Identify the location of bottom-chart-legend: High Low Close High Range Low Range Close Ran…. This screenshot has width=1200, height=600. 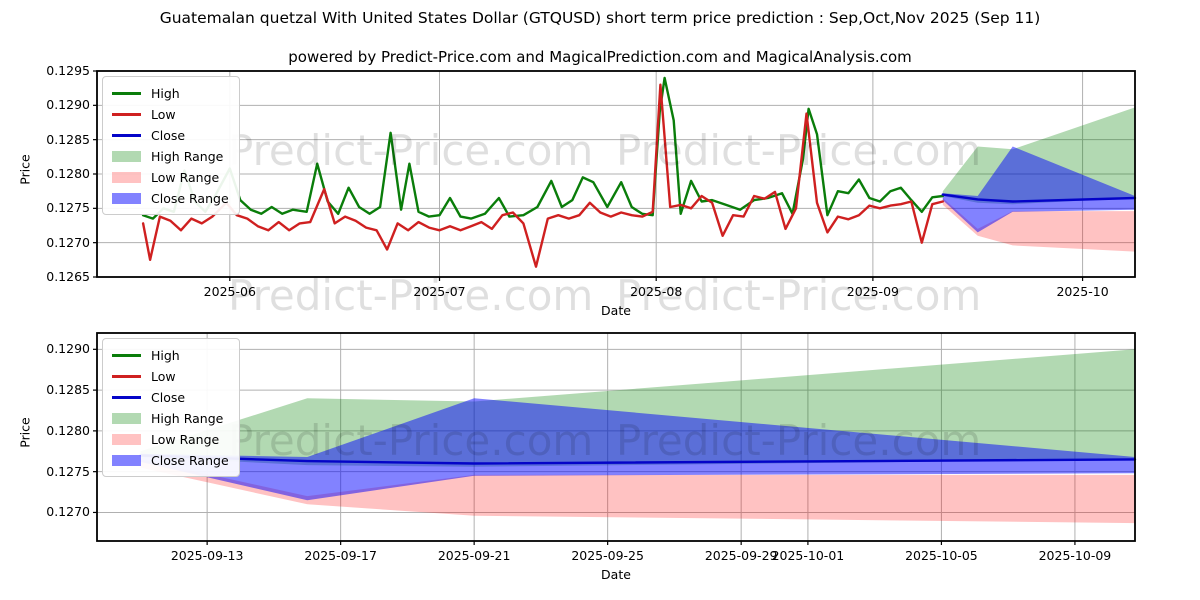
(171, 407).